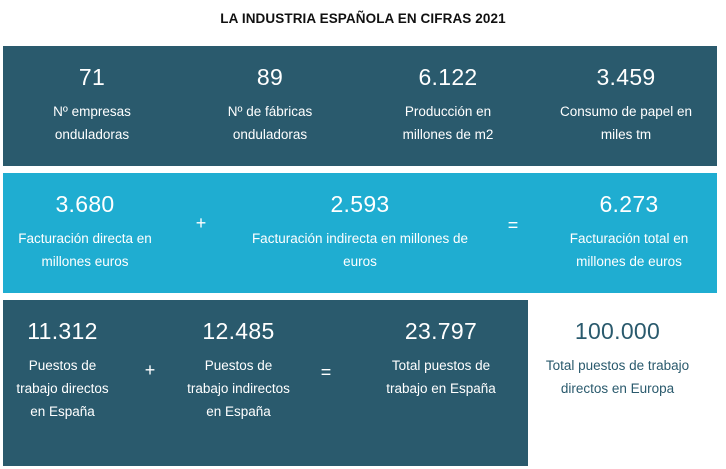 The height and width of the screenshot is (469, 726). Describe the element at coordinates (448, 123) in the screenshot. I see `stat-label: Producción en millones de m2` at that location.